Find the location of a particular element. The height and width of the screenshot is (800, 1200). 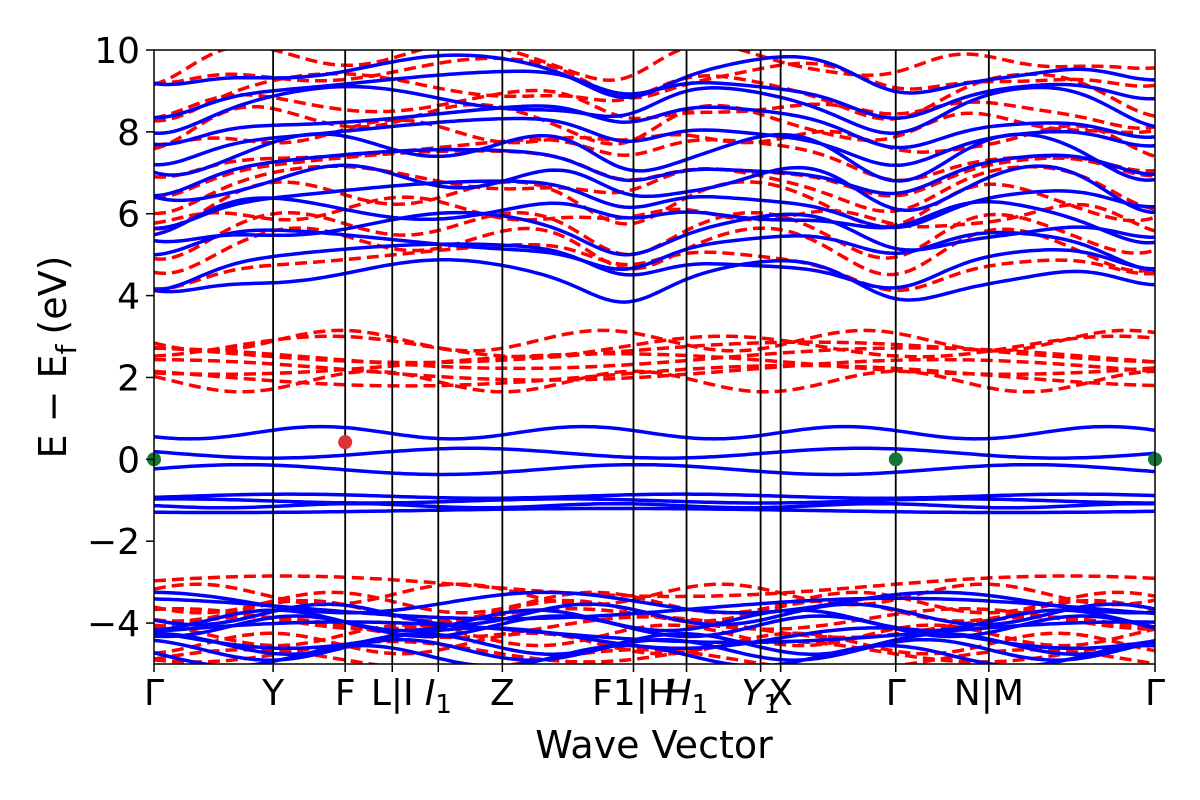

x-tick-label: N|M is located at coordinates (989, 693).